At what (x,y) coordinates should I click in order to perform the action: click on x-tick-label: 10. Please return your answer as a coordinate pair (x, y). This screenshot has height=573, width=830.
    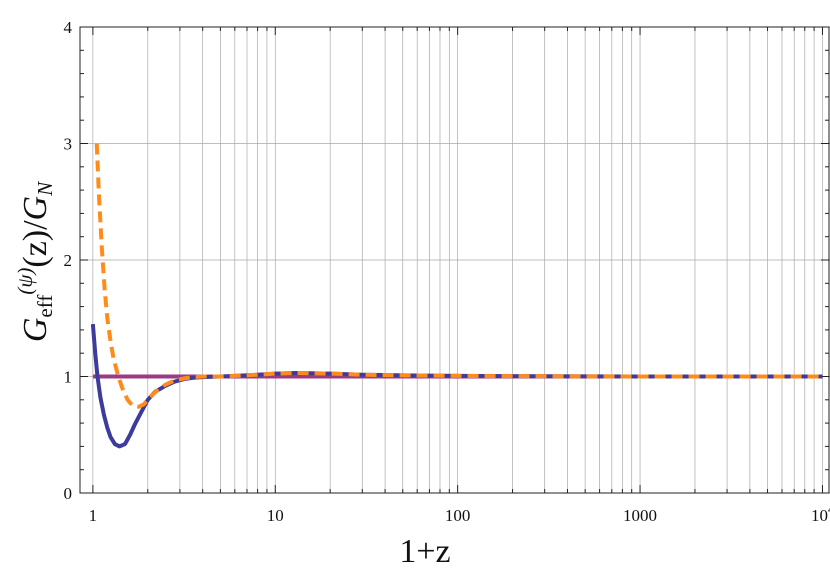
    Looking at the image, I should click on (275, 515).